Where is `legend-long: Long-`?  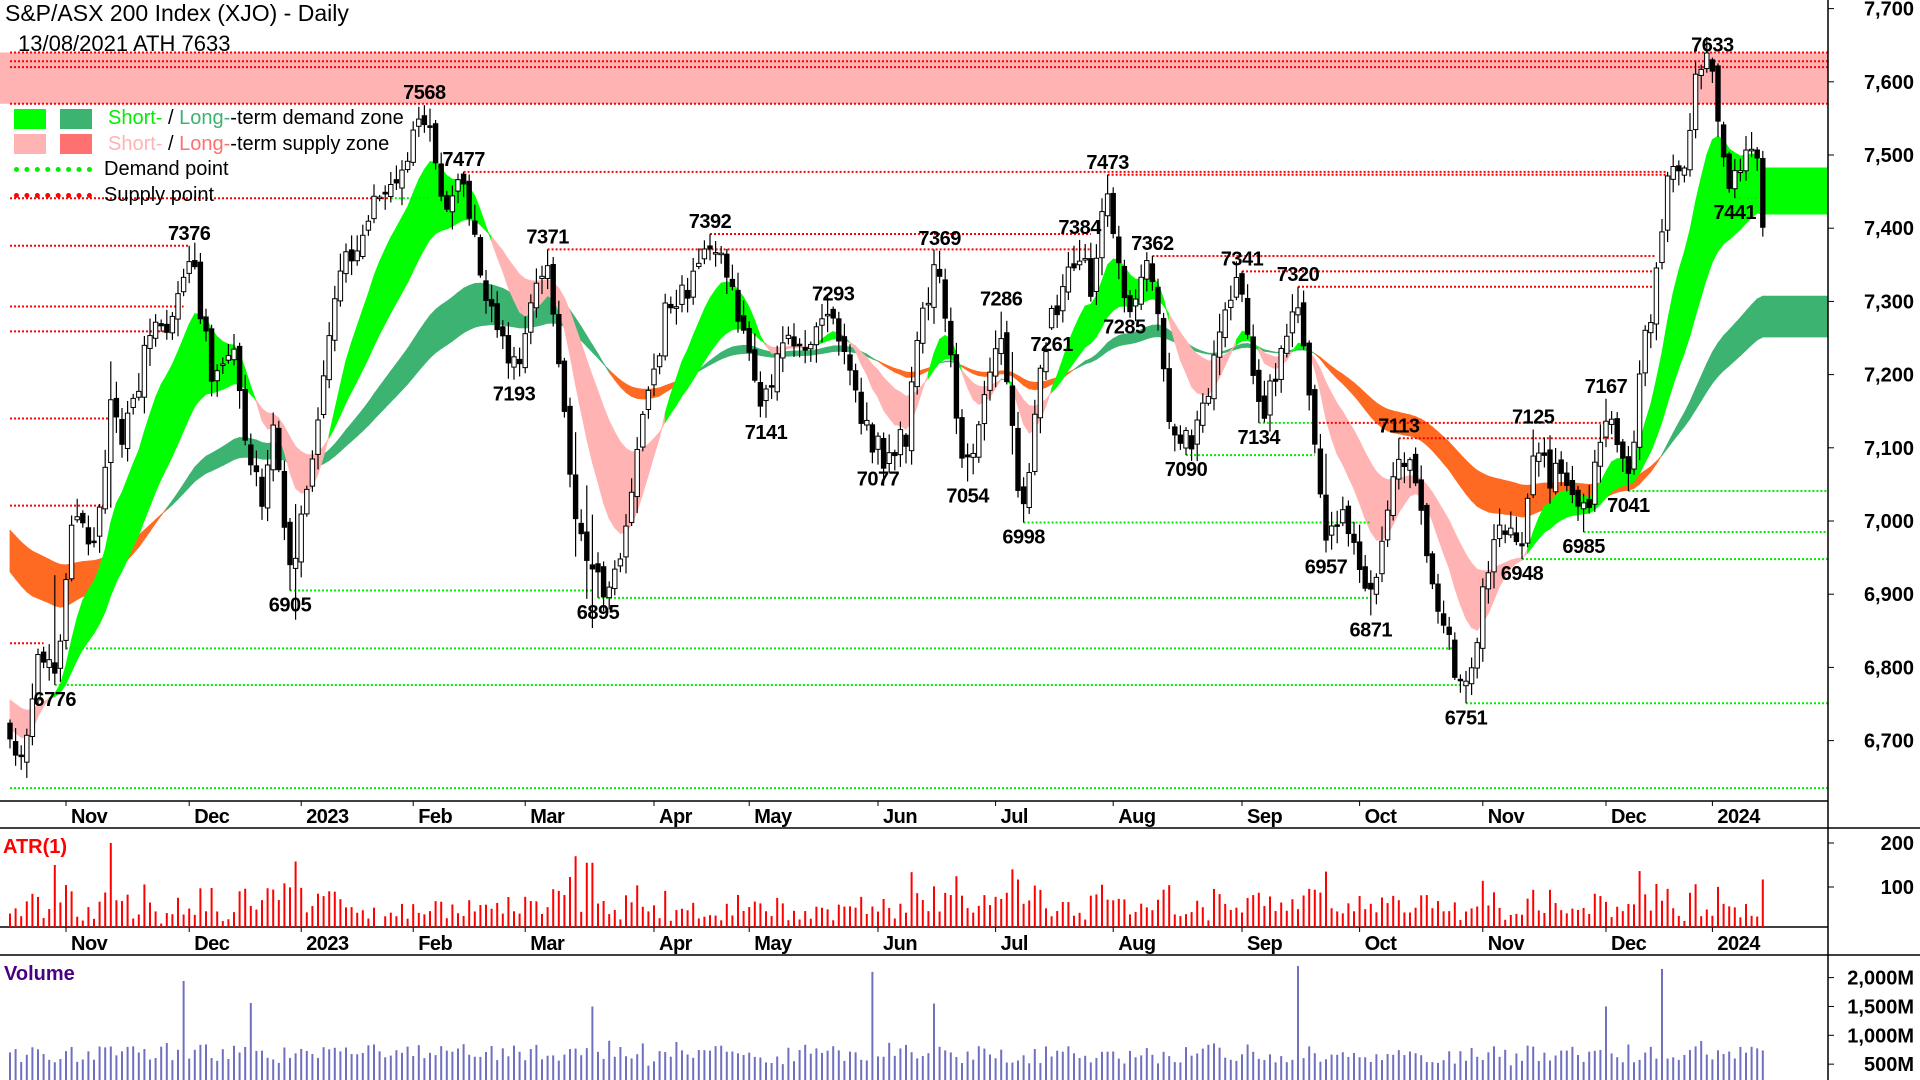
legend-long: Long- is located at coordinates (205, 143).